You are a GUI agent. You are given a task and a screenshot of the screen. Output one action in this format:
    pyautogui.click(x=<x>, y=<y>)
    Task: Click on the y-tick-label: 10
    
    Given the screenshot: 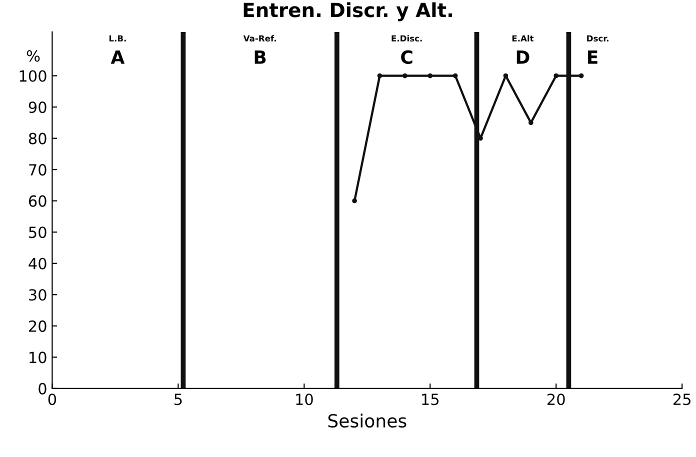 What is the action you would take?
    pyautogui.click(x=38, y=358)
    